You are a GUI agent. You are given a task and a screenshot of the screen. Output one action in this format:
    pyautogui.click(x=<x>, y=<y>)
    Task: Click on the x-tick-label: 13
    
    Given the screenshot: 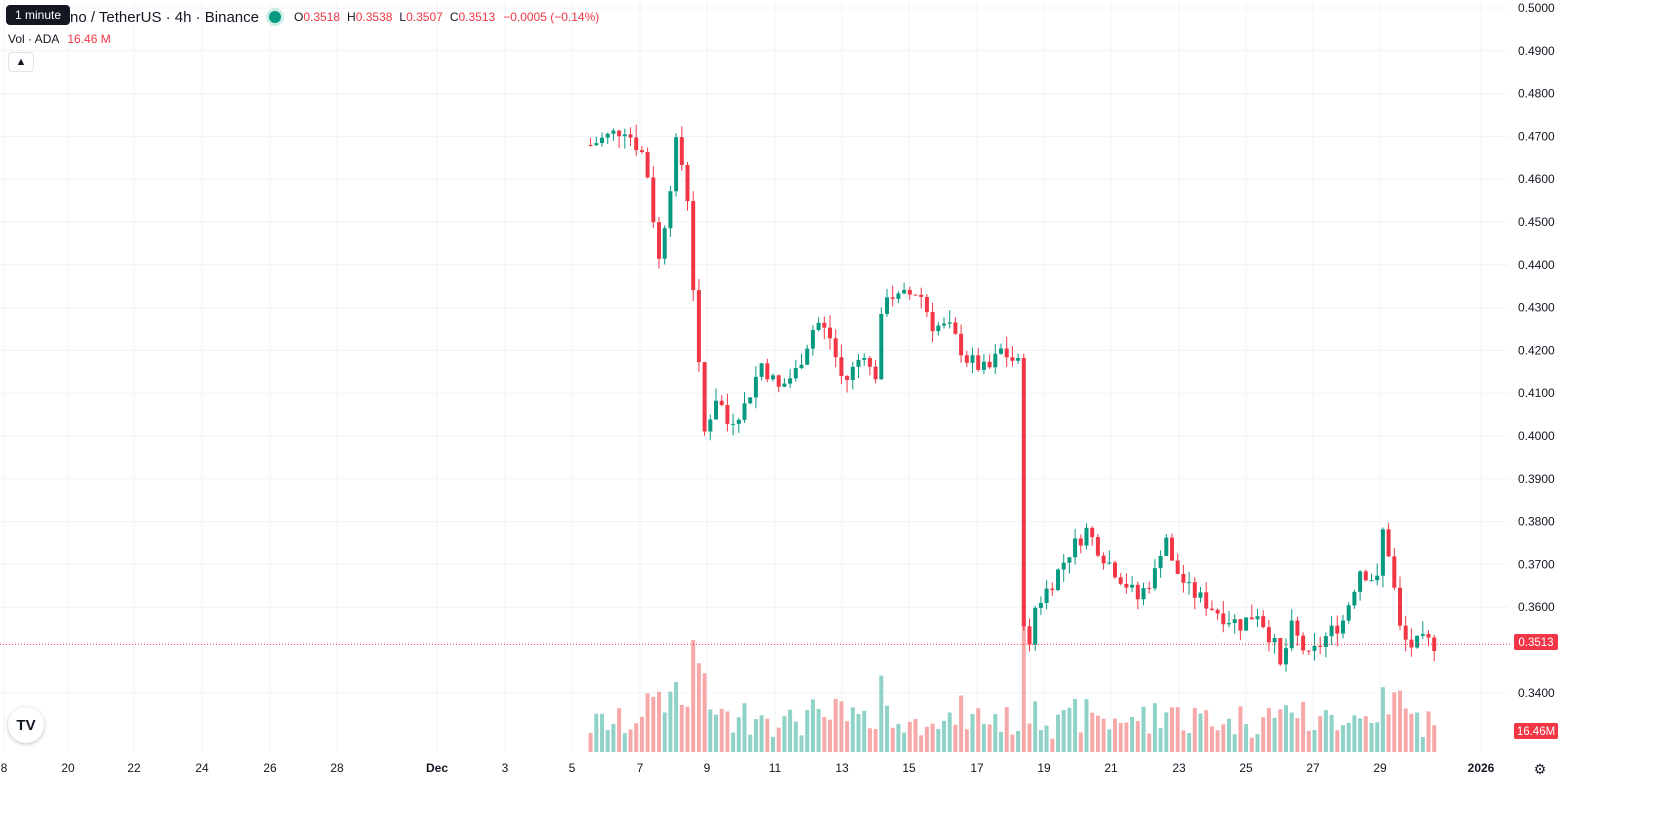 What is the action you would take?
    pyautogui.click(x=842, y=768)
    